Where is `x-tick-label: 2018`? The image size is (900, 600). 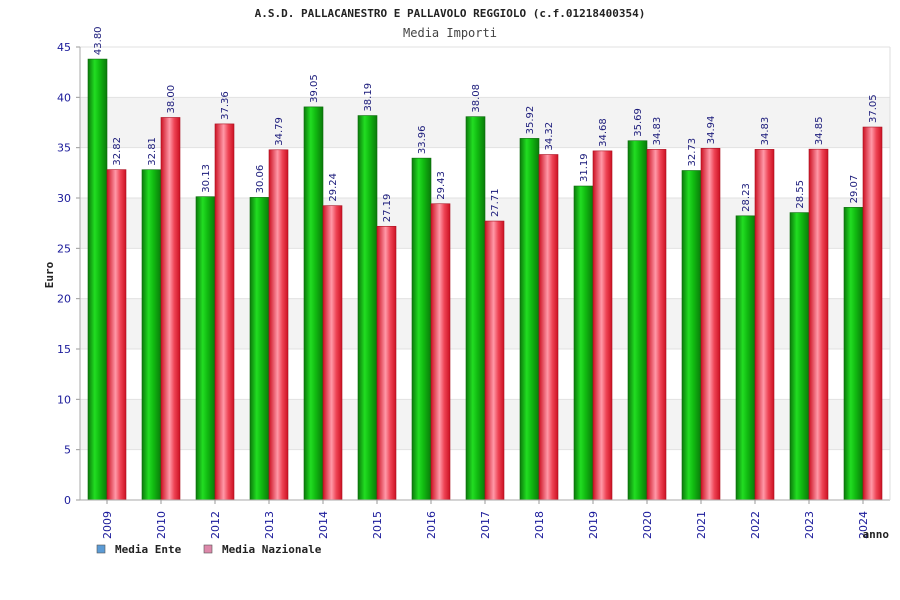 x-tick-label: 2018 is located at coordinates (539, 525).